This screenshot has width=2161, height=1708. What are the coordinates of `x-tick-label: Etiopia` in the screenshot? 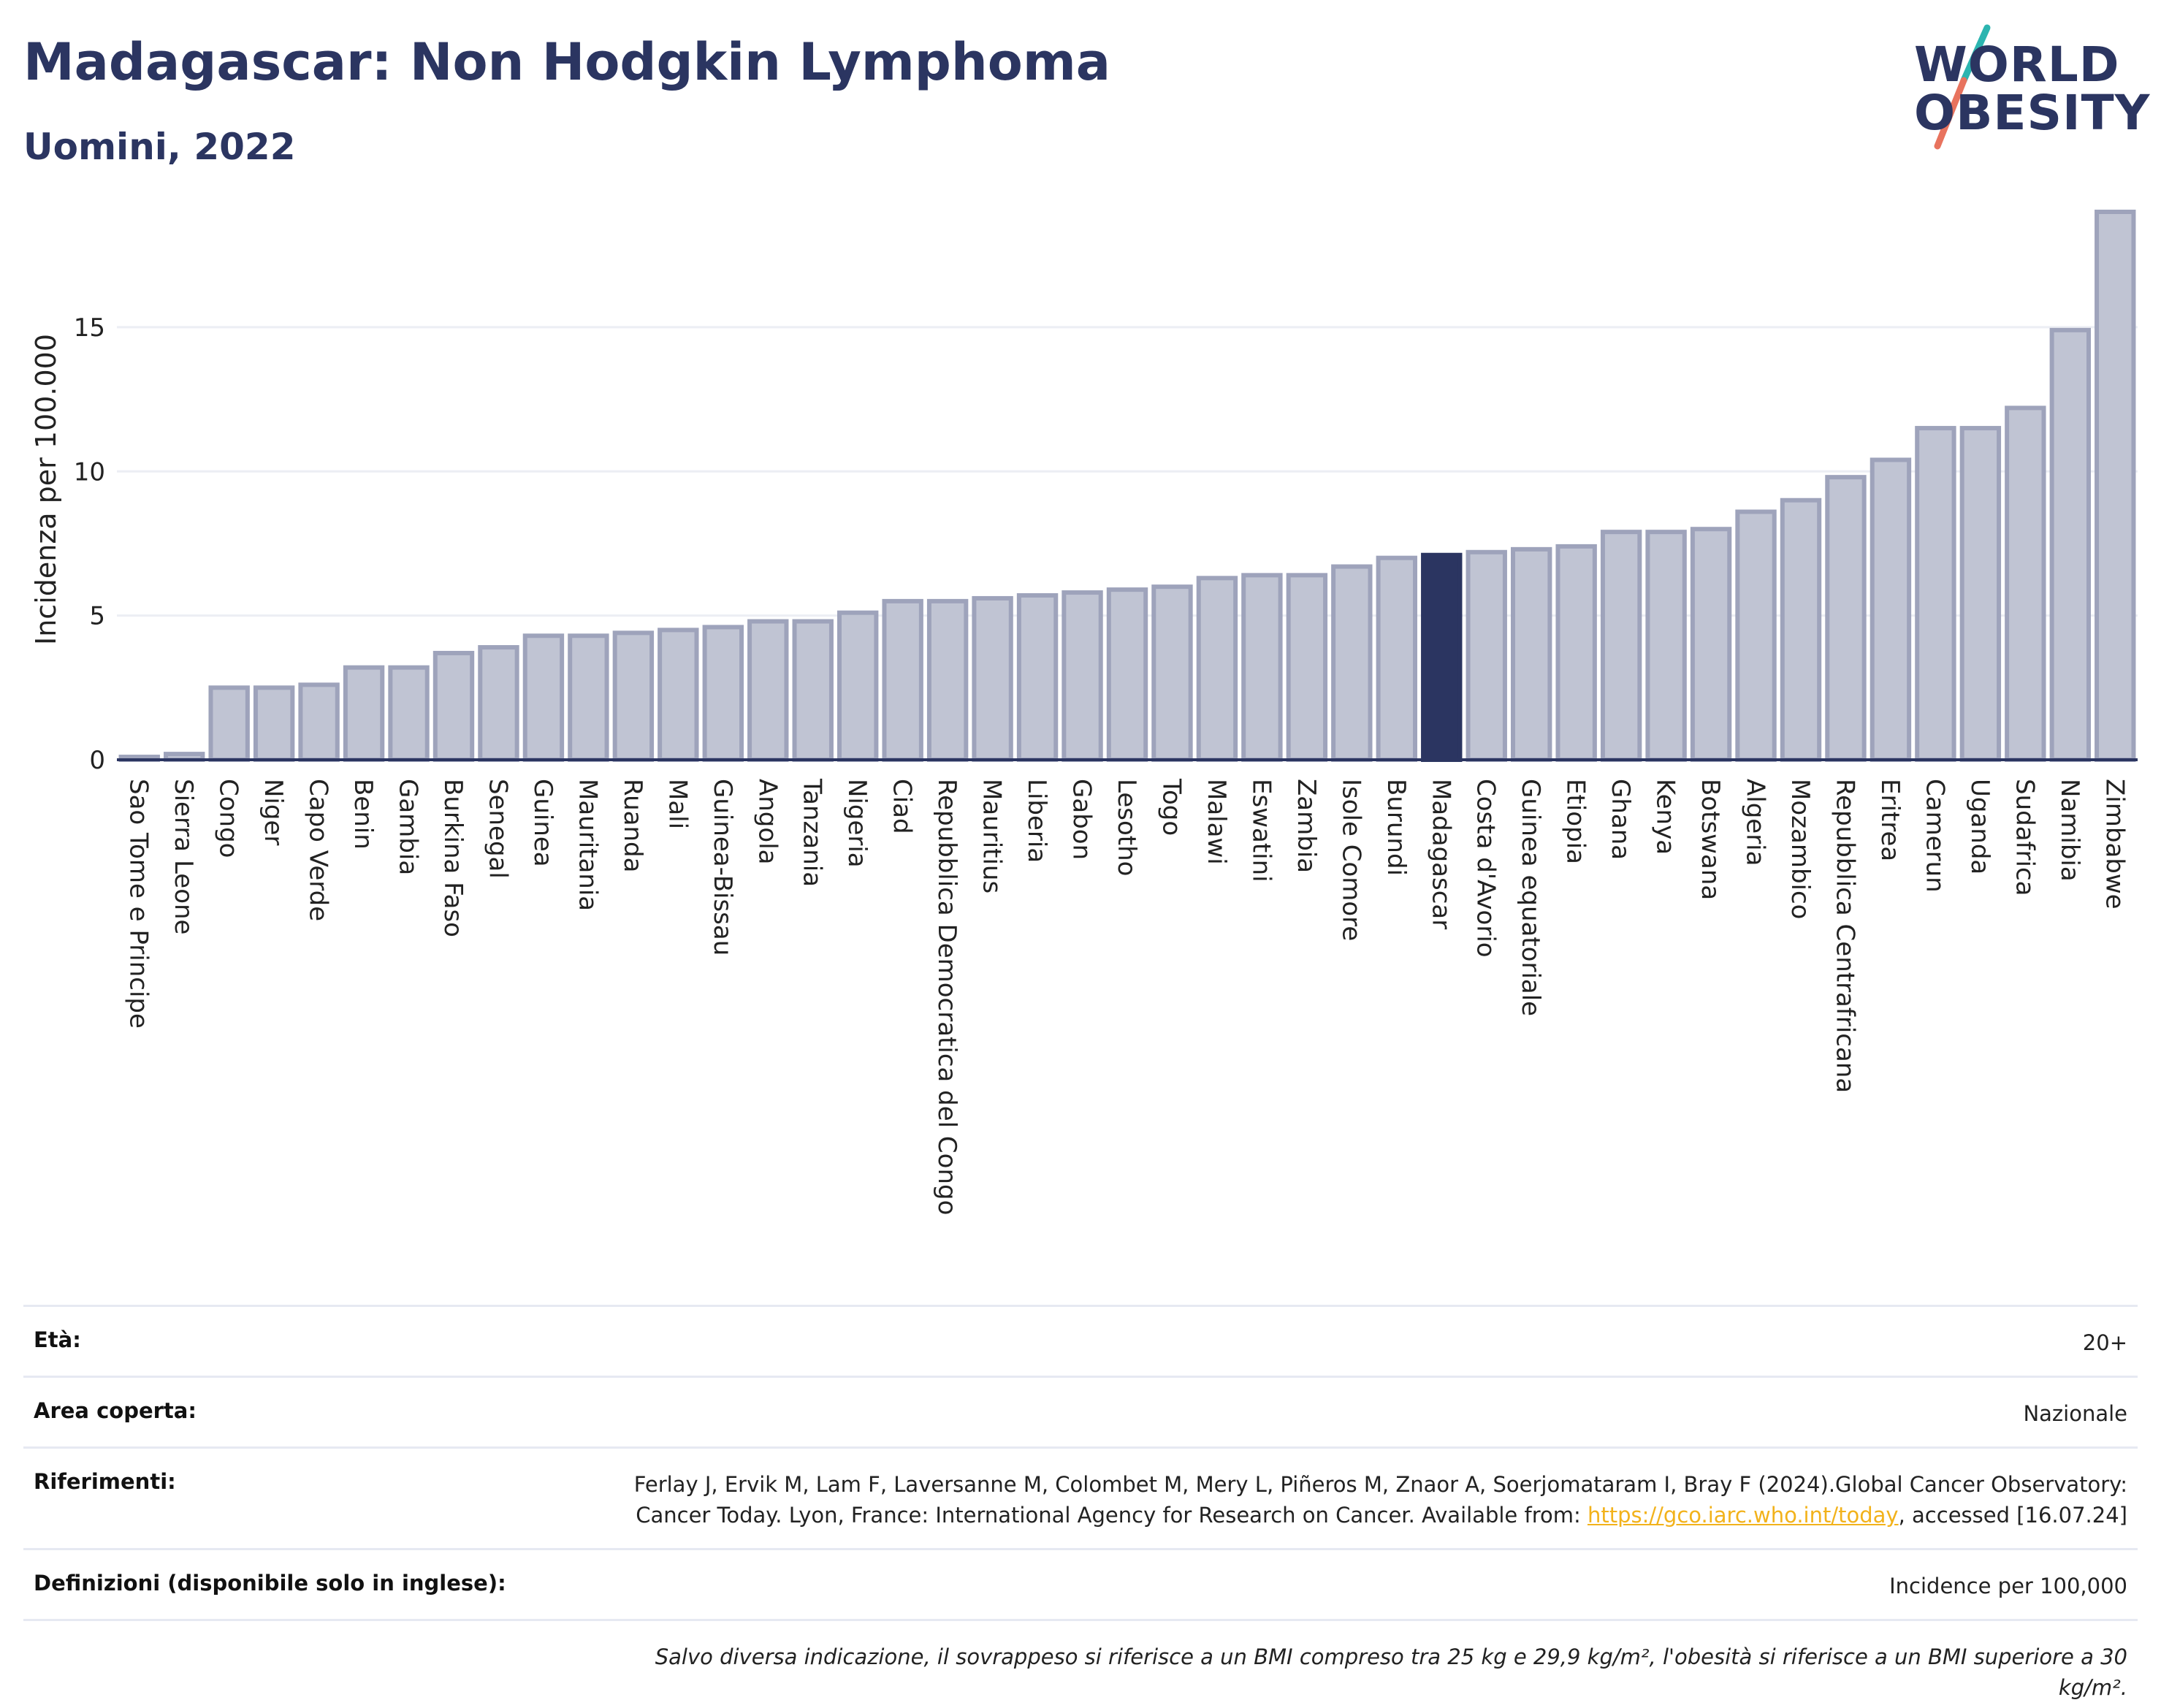 It's located at (1575, 821).